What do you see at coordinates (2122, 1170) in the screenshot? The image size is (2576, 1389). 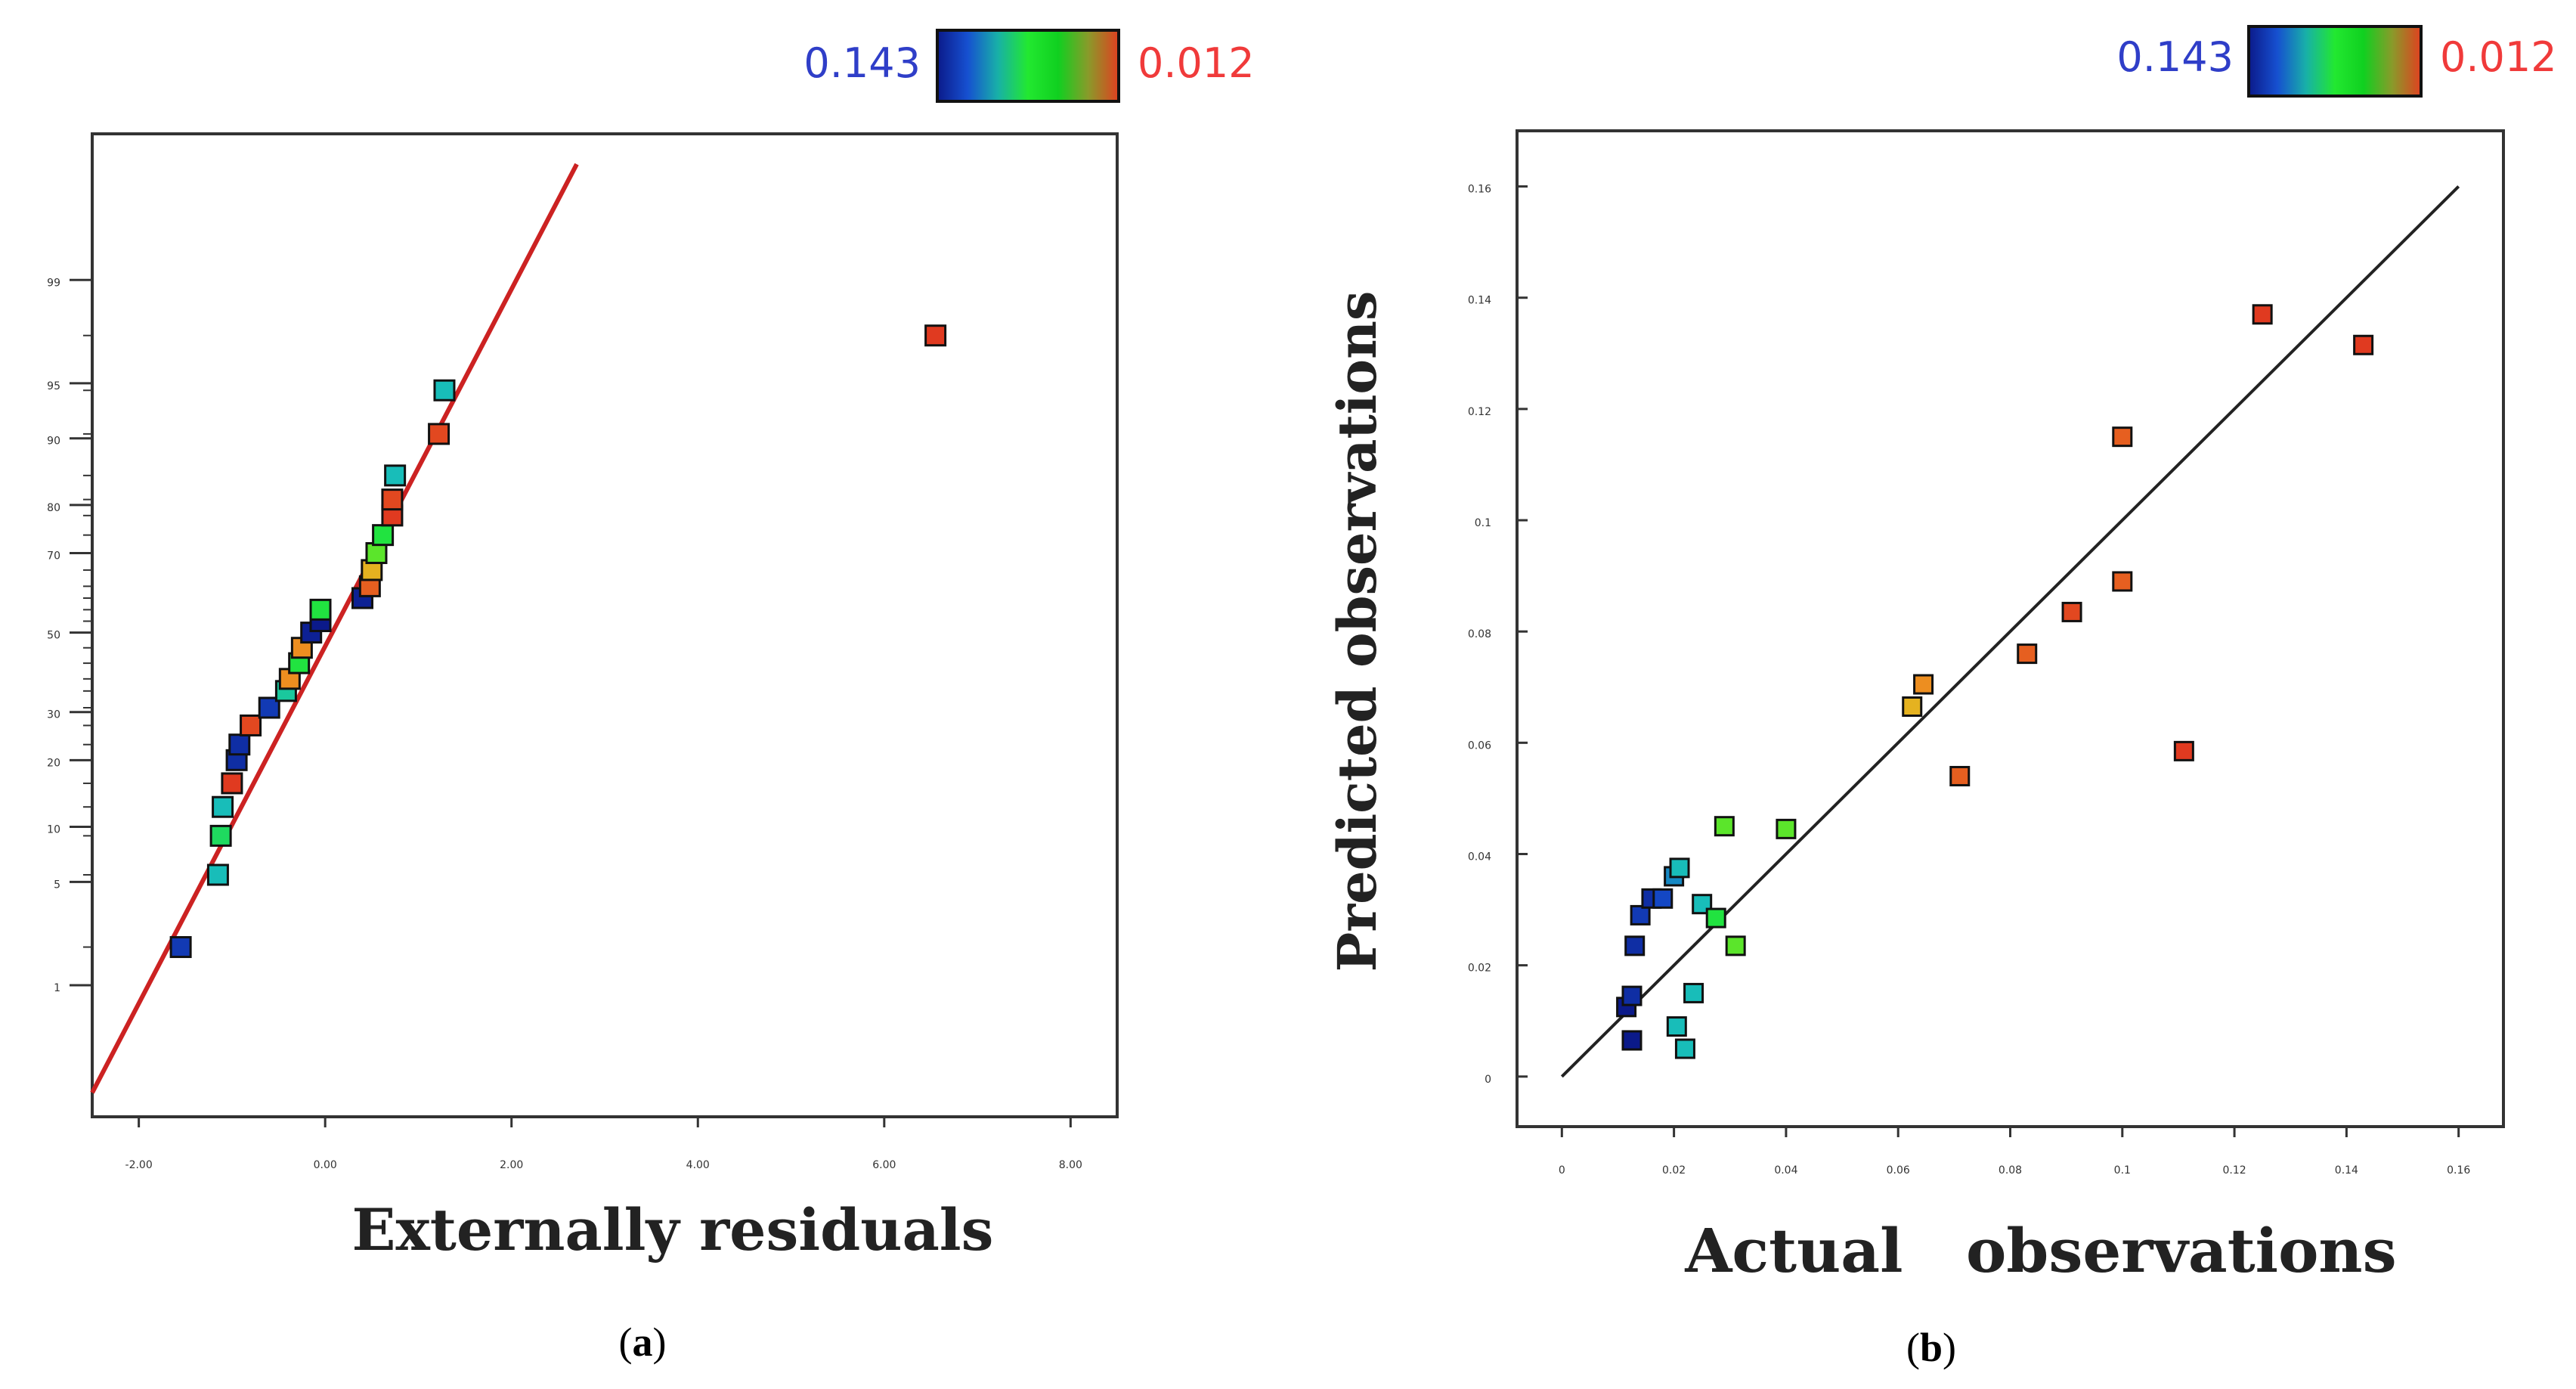 I see `plot-b-xtick-label: 0.1` at bounding box center [2122, 1170].